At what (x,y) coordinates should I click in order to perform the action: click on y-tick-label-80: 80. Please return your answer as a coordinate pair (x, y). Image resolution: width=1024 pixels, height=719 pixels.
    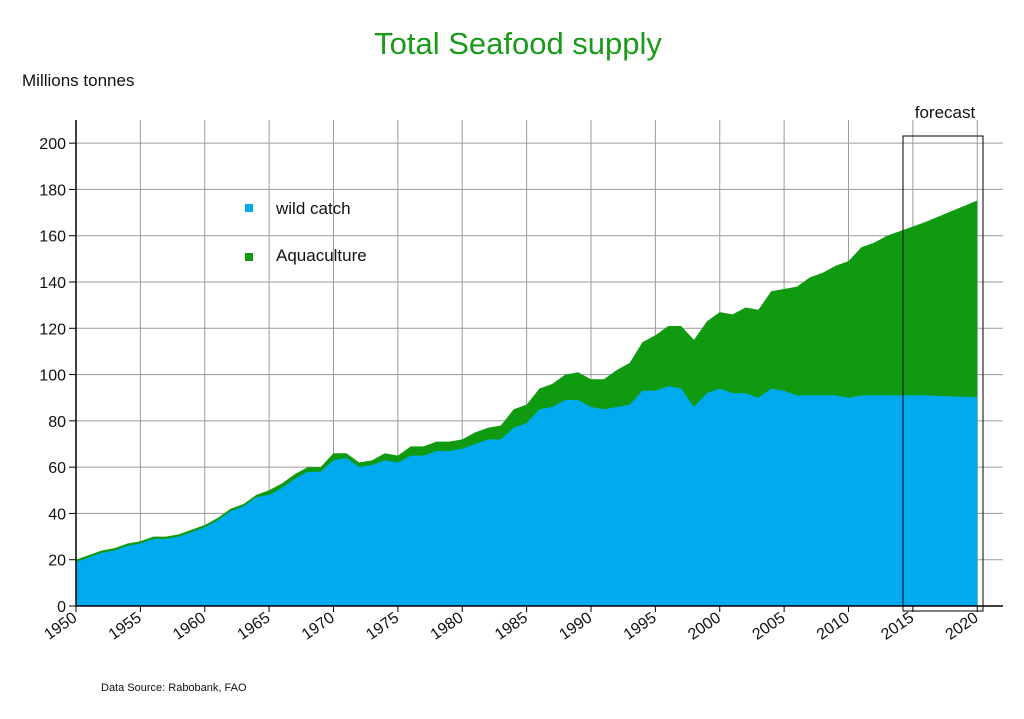
    Looking at the image, I should click on (57, 422).